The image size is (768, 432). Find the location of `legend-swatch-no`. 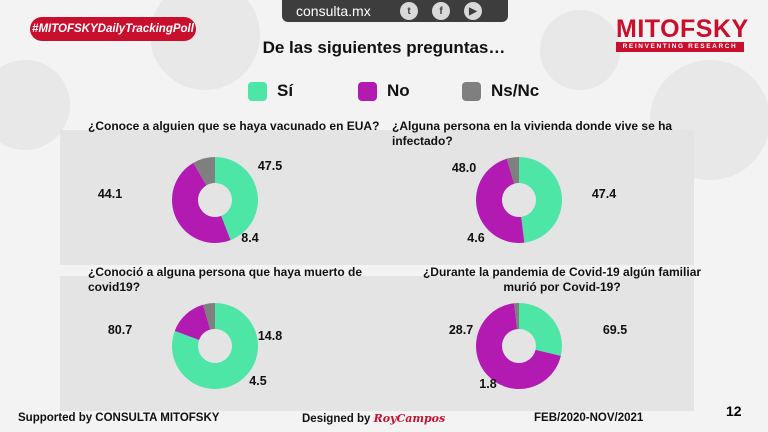

legend-swatch-no is located at coordinates (367, 91).